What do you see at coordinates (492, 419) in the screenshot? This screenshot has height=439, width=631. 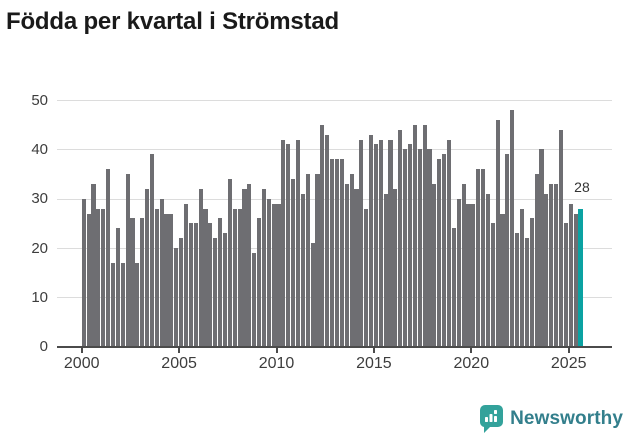 I see `newsworthy-logo-icon` at bounding box center [492, 419].